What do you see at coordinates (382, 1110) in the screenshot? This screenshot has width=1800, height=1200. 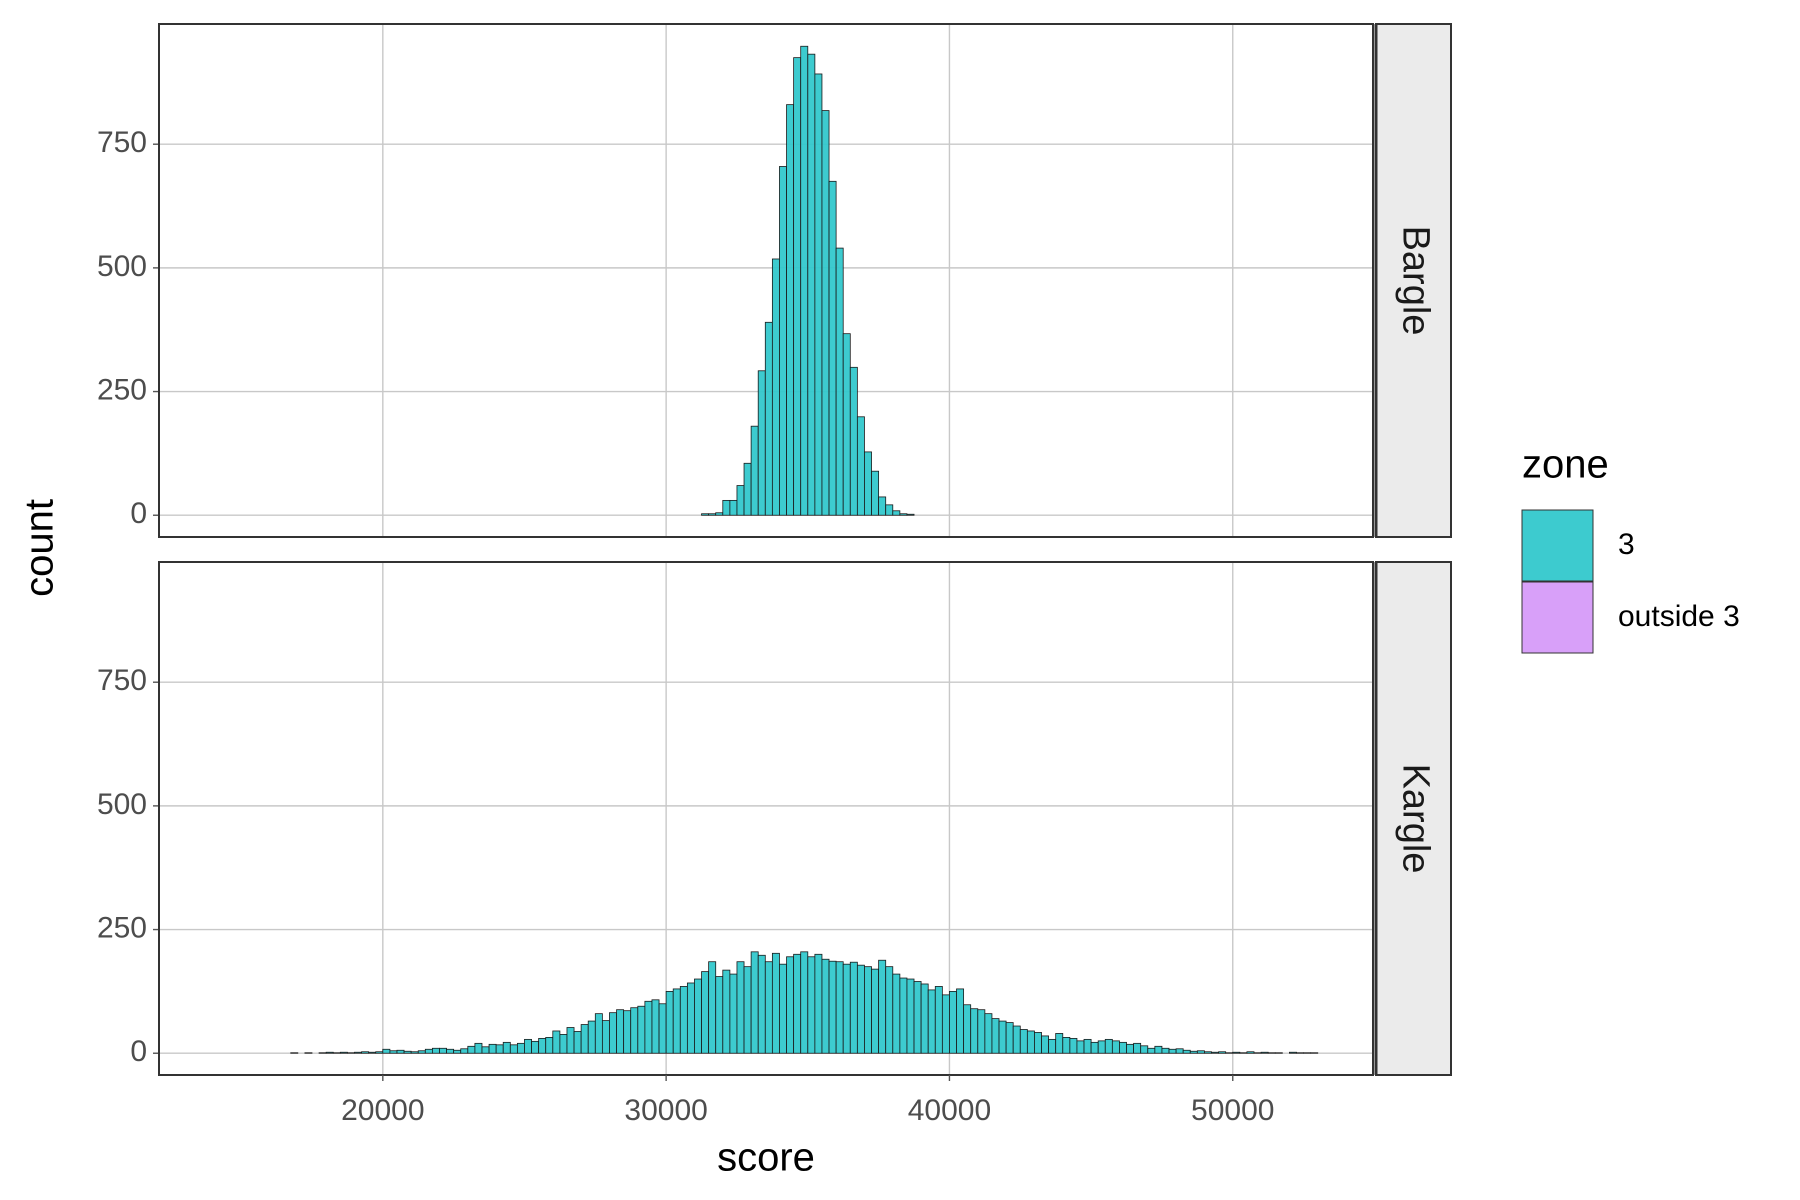 I see `x-tick-label: 20000` at bounding box center [382, 1110].